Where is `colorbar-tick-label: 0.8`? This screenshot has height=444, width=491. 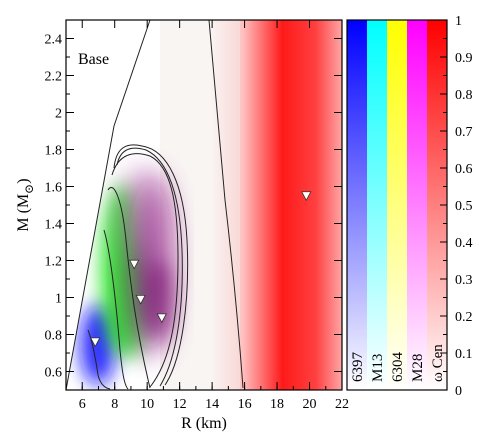
colorbar-tick-label: 0.8 is located at coordinates (464, 95).